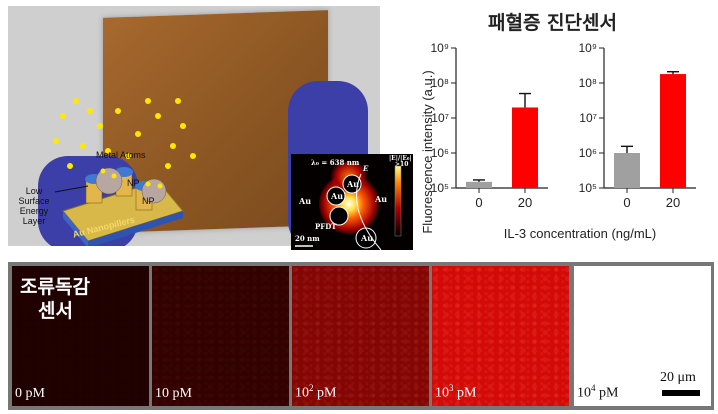 The height and width of the screenshot is (414, 718). Describe the element at coordinates (316, 392) in the screenshot. I see `concentration-label: 102 pM` at that location.